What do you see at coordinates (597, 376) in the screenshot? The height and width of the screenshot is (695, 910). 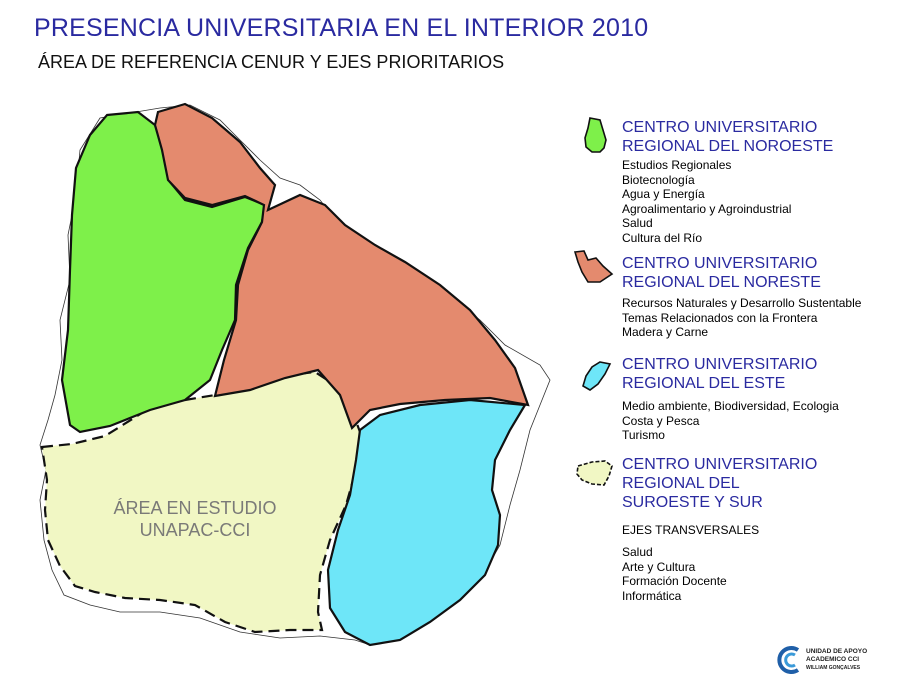 I see `legend-icon-este` at bounding box center [597, 376].